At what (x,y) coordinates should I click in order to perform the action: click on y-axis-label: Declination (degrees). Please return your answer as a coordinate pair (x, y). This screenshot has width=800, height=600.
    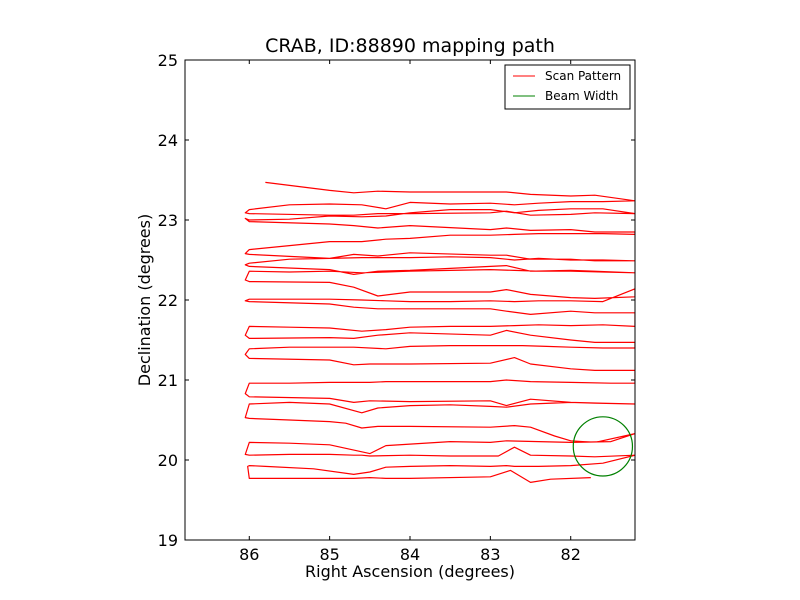
    Looking at the image, I should click on (144, 300).